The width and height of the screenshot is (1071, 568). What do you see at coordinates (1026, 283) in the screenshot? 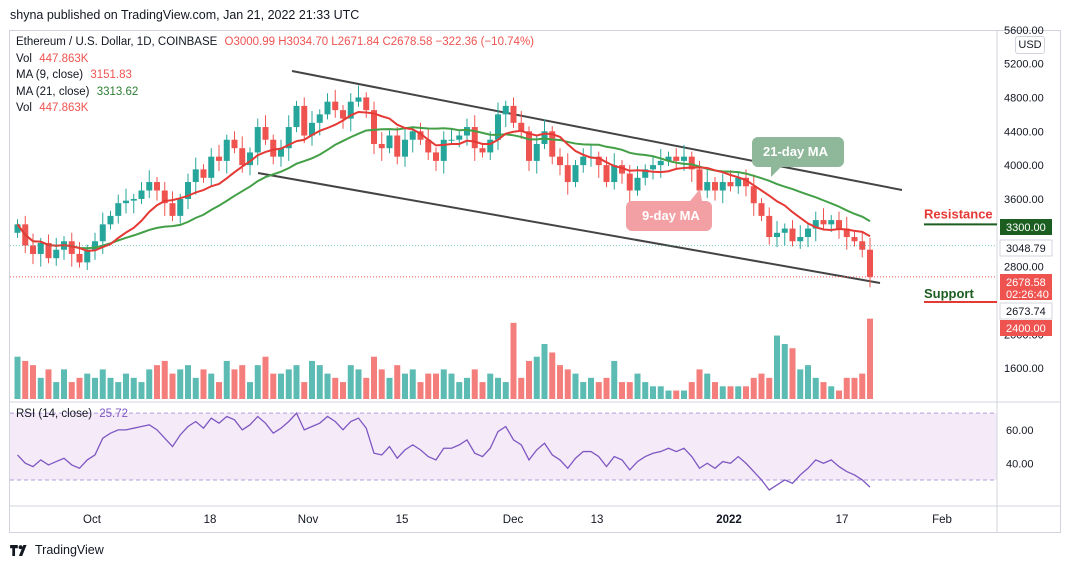
I see `price-tag-value: 2678.58` at bounding box center [1026, 283].